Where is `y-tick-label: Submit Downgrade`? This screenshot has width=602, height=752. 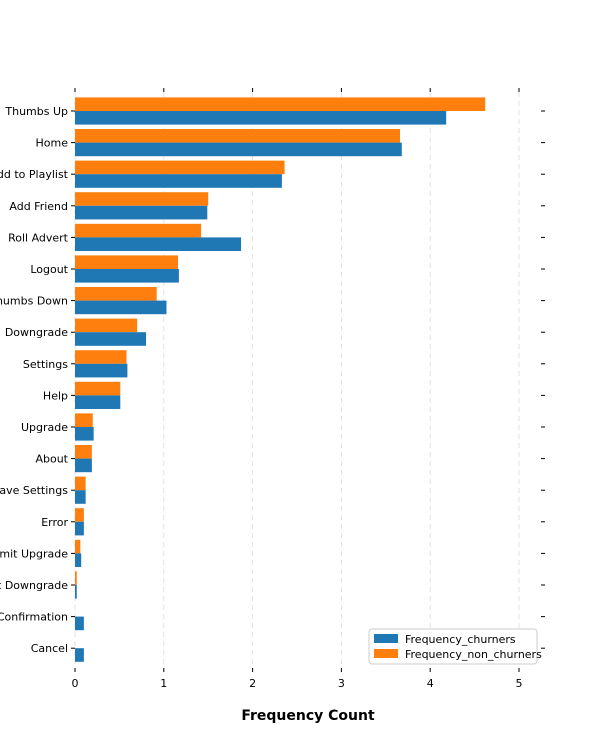 y-tick-label: Submit Downgrade is located at coordinates (34, 585).